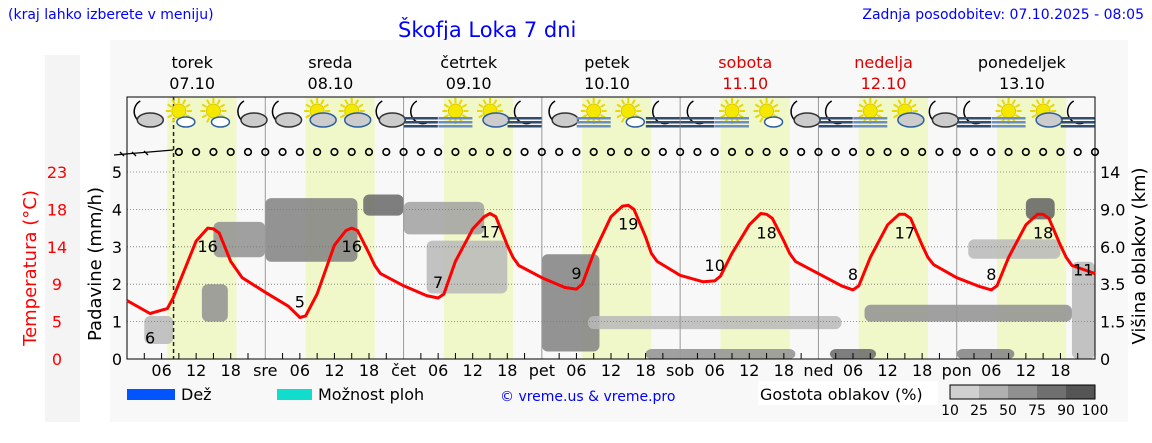 The height and width of the screenshot is (443, 1152). Describe the element at coordinates (1110, 172) in the screenshot. I see `cloud-height-tick: 14` at that location.